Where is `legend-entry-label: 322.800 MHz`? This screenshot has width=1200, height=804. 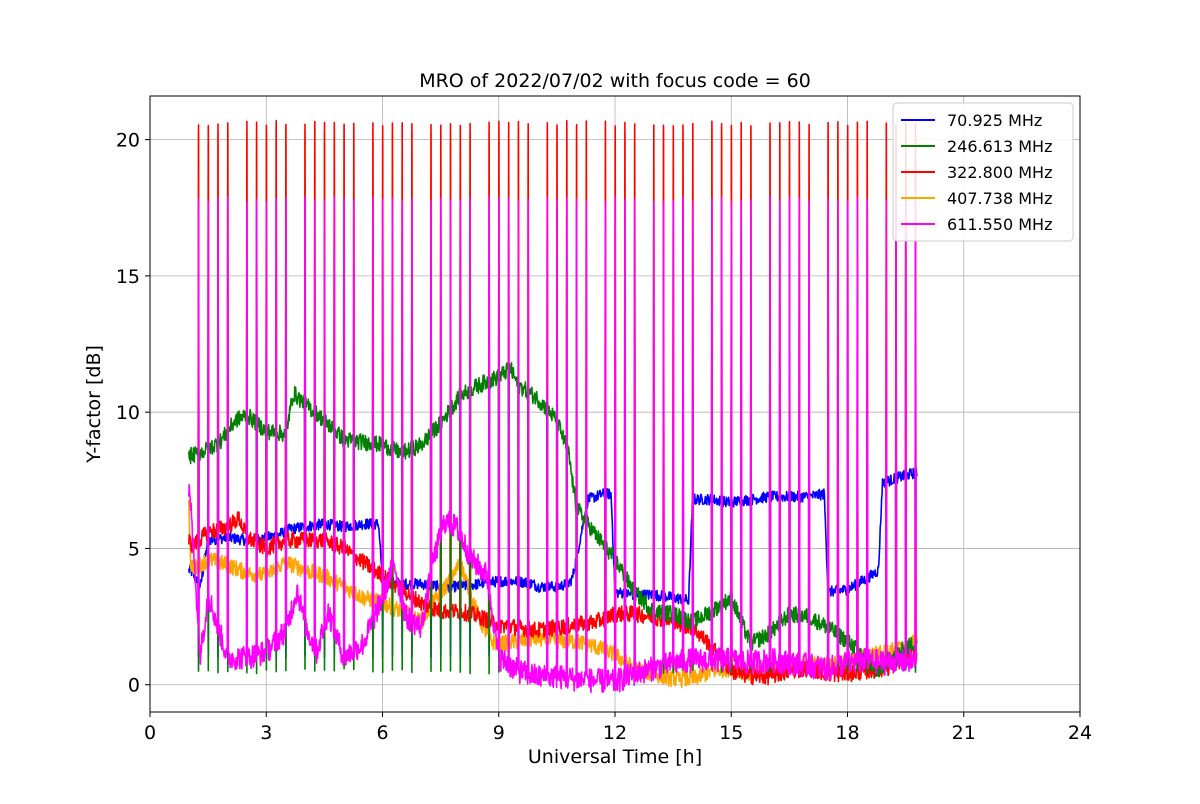 legend-entry-label: 322.800 MHz is located at coordinates (999, 172).